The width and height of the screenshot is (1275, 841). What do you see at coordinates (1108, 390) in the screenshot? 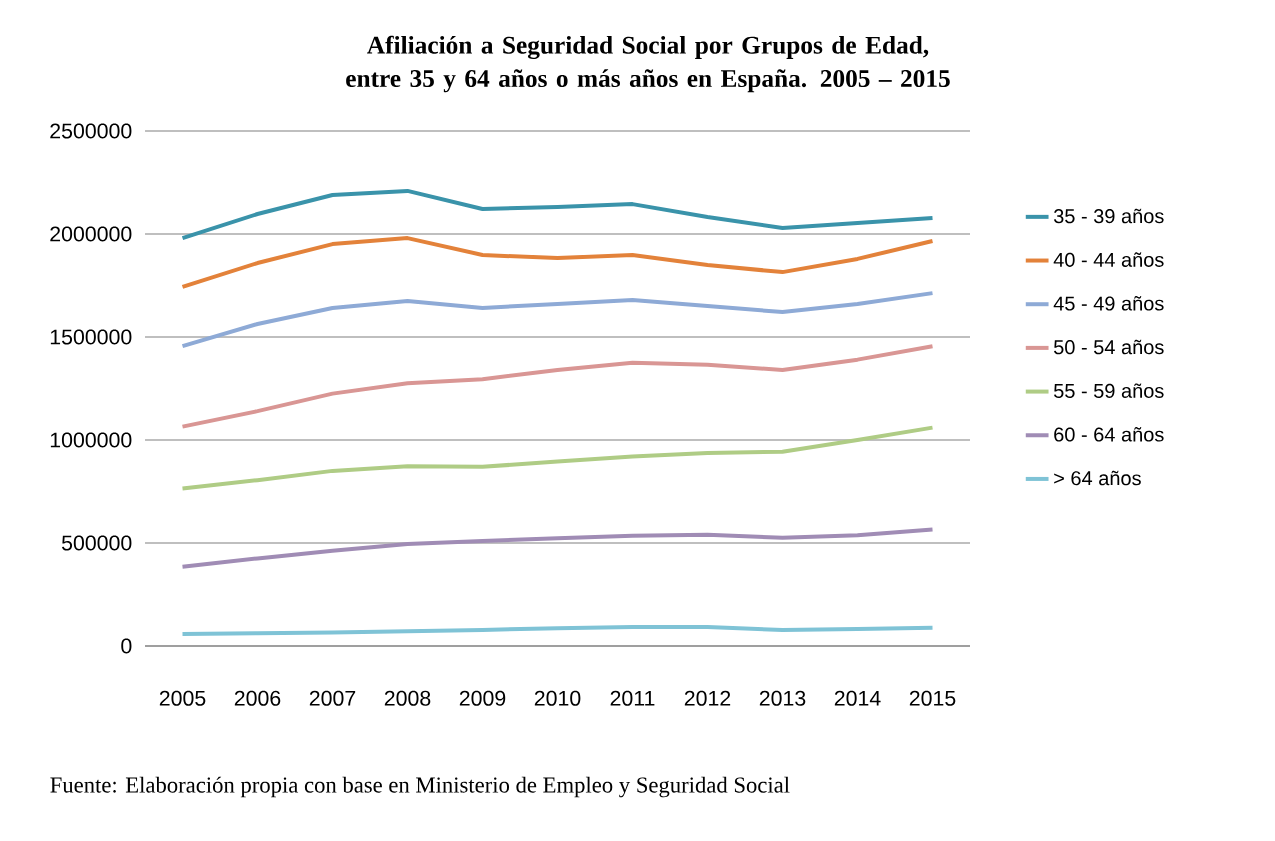
I see `legend-label: 55 - 59 años` at bounding box center [1108, 390].